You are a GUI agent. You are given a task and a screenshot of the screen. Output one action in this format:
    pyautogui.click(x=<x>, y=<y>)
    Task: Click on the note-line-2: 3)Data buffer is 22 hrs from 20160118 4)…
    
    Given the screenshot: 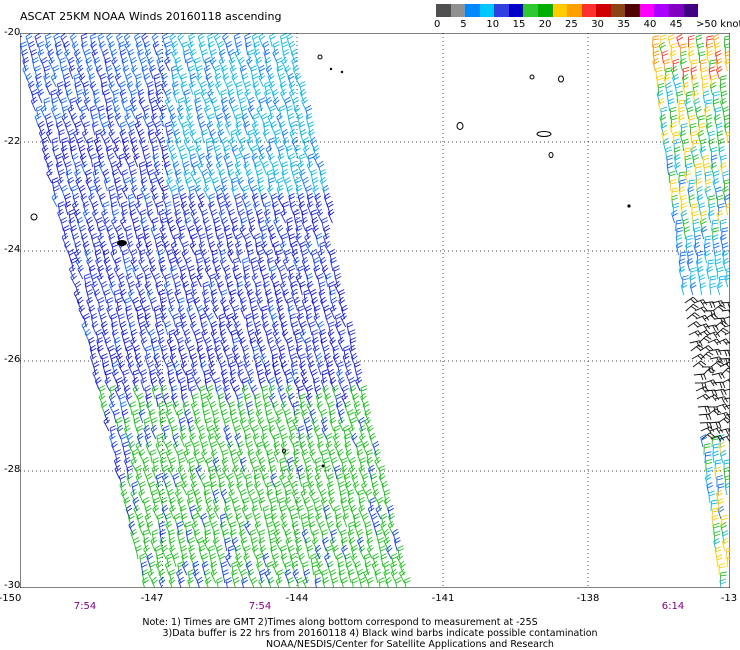 What is the action you would take?
    pyautogui.click(x=380, y=633)
    